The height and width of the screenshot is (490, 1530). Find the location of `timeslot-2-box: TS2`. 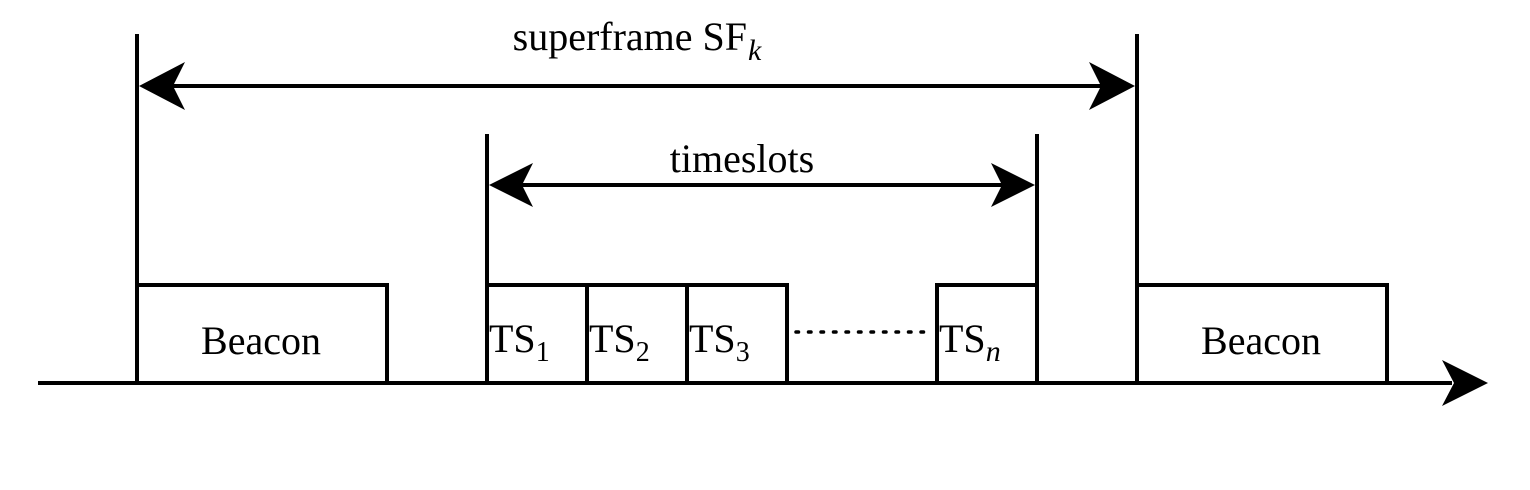

timeslot-2-box: TS2 is located at coordinates (637, 334).